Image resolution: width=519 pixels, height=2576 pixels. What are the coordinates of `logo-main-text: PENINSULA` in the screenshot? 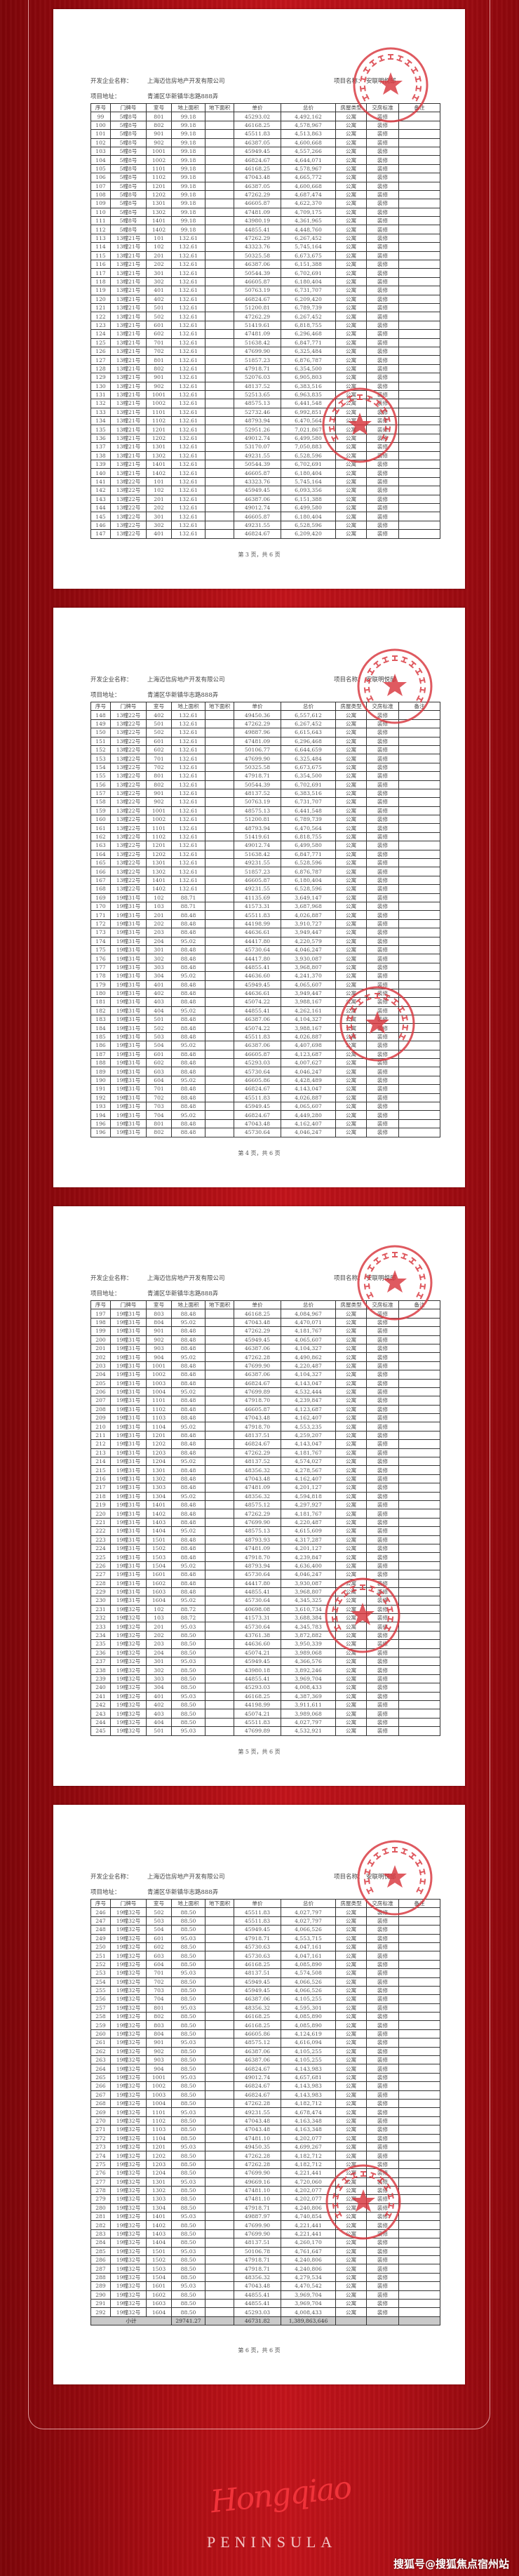 It's located at (272, 2542).